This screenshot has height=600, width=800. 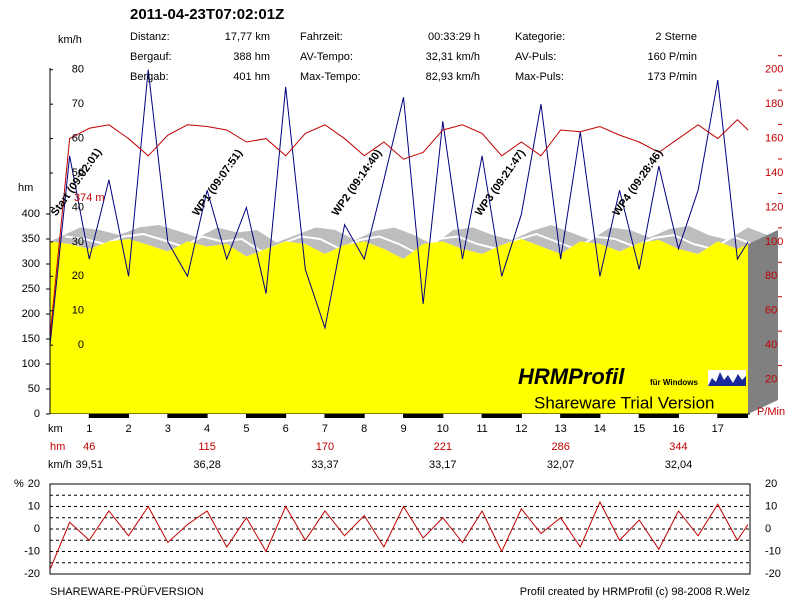 What do you see at coordinates (443, 429) in the screenshot?
I see `x-tick-label: 10` at bounding box center [443, 429].